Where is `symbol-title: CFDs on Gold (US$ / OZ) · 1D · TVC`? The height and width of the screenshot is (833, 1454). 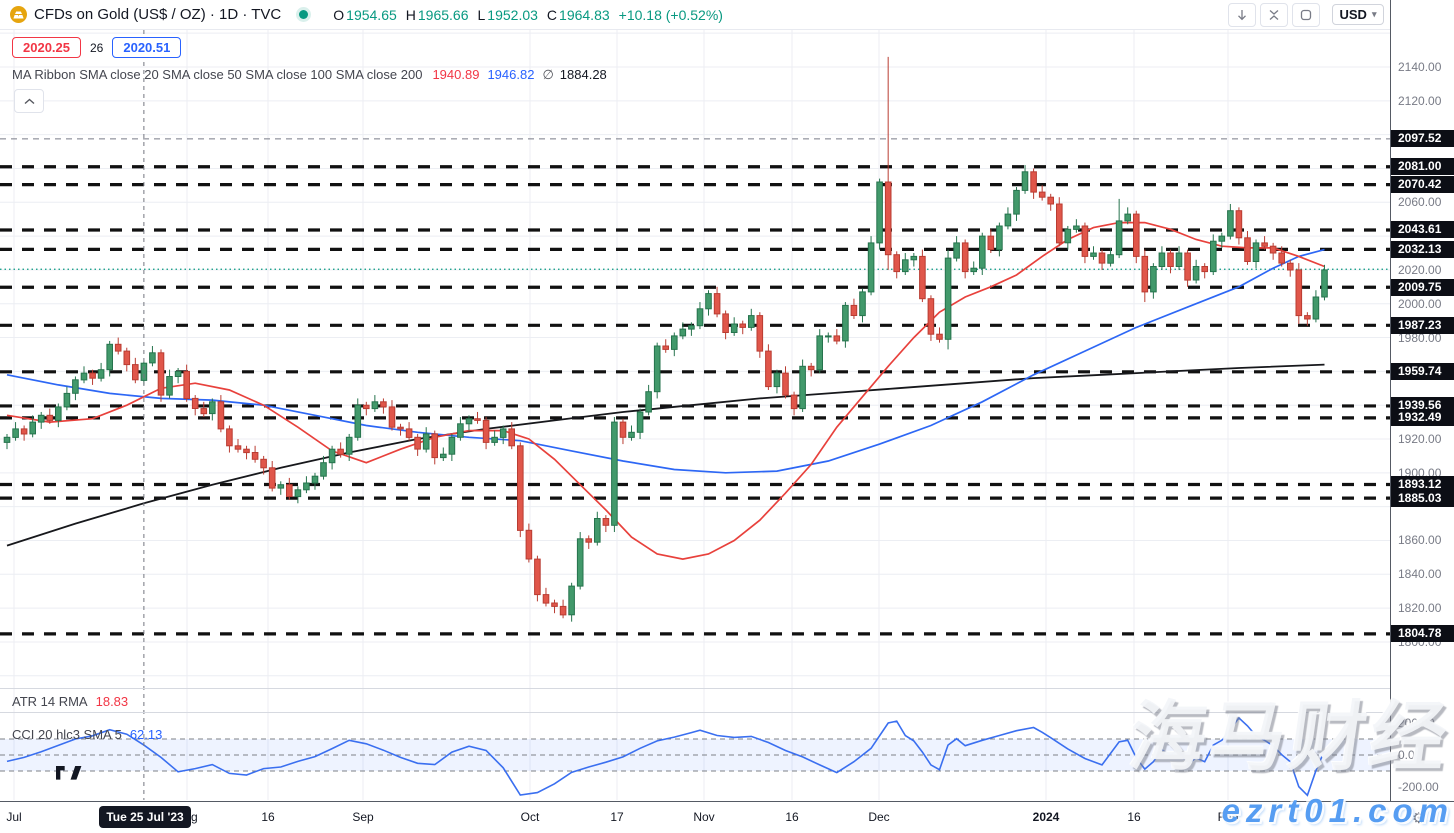
symbol-title: CFDs on Gold (US$ / OZ) · 1D · TVC is located at coordinates (158, 14).